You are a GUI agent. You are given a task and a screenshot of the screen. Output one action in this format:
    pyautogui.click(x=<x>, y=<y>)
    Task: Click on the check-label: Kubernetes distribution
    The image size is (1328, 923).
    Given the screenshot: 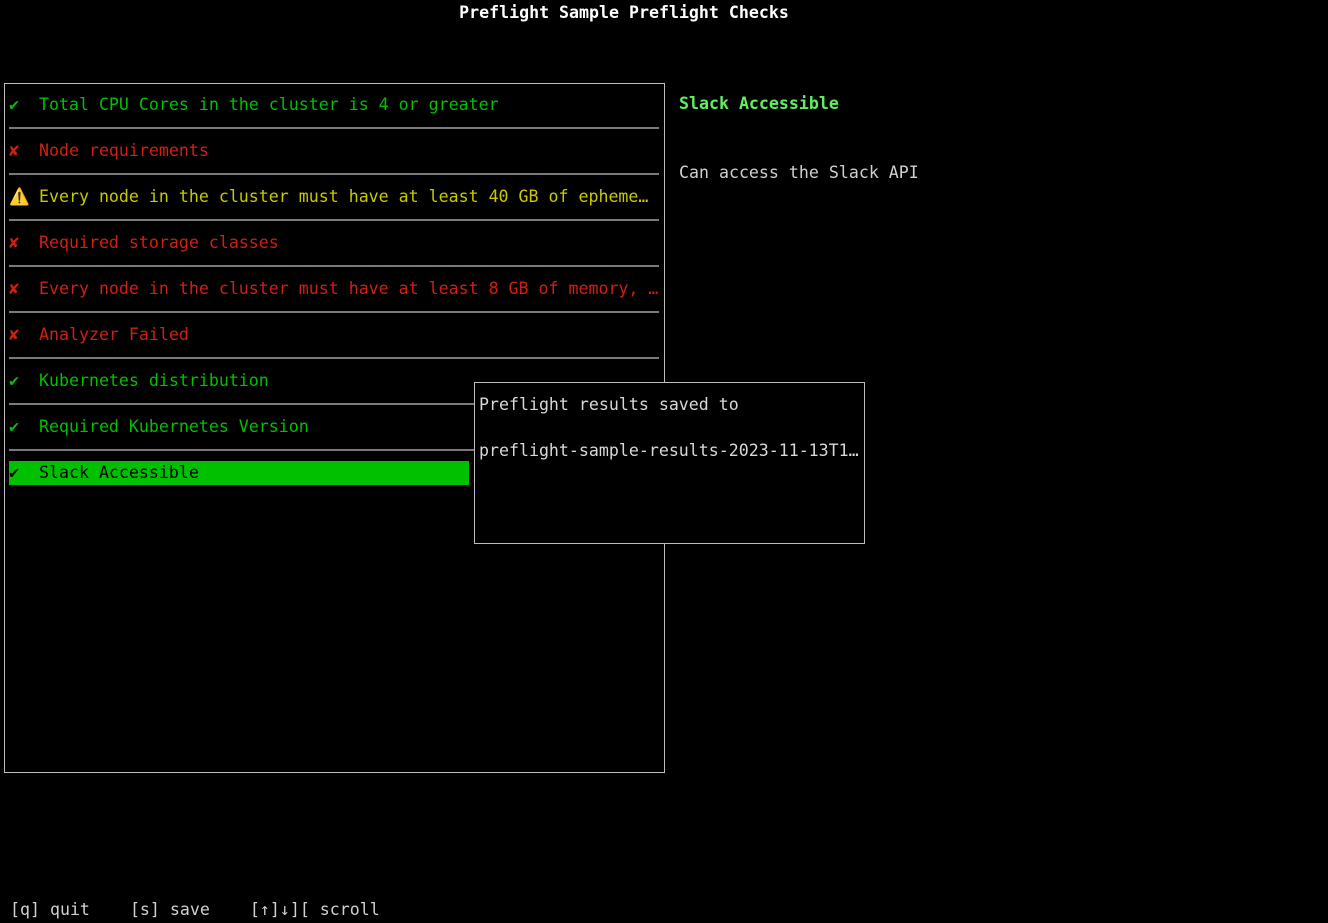 What is the action you would take?
    pyautogui.click(x=154, y=380)
    